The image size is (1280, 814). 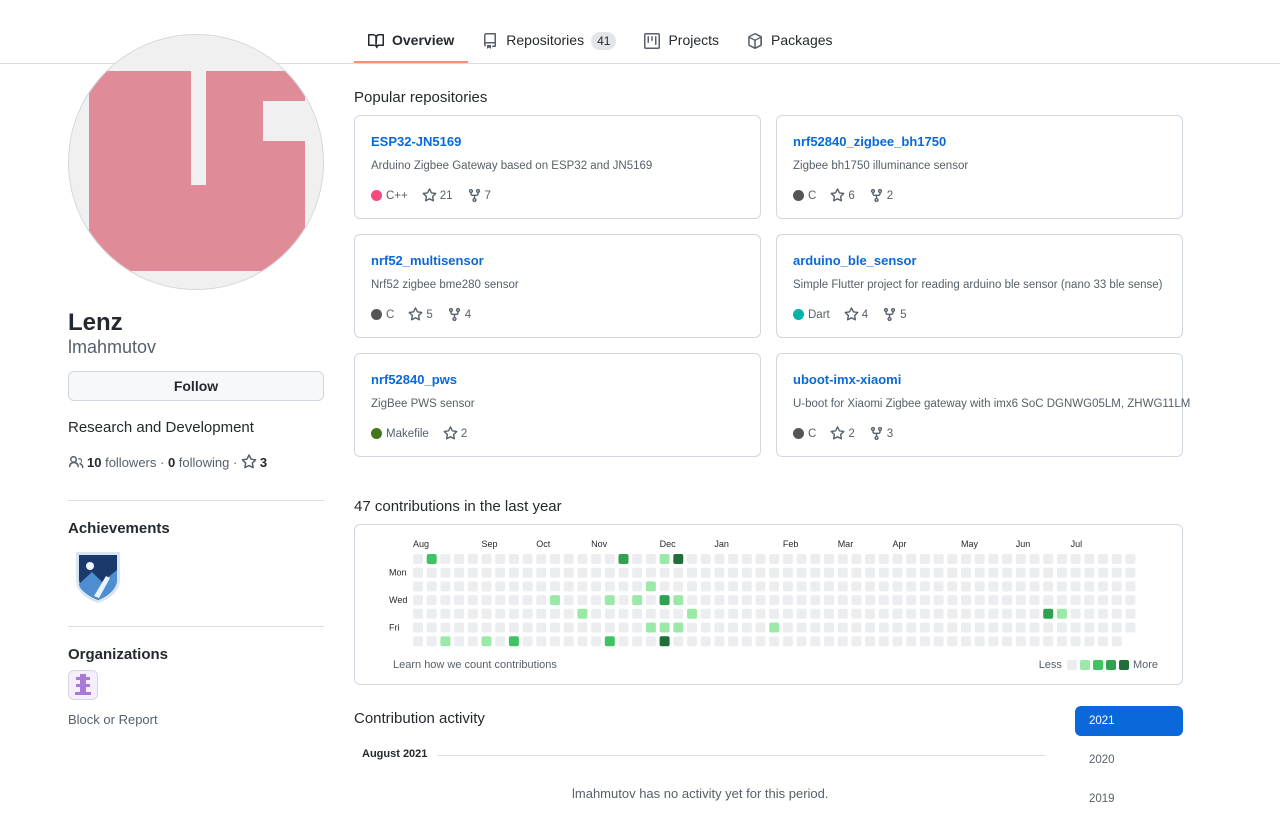 I want to click on stars-count: 3, so click(x=263, y=462).